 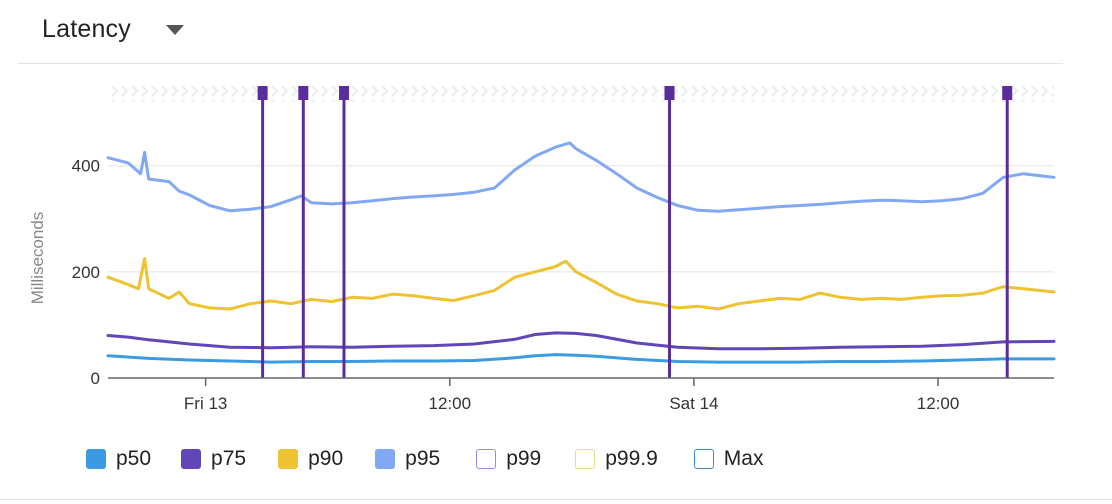 What do you see at coordinates (134, 458) in the screenshot?
I see `legend-label: p50` at bounding box center [134, 458].